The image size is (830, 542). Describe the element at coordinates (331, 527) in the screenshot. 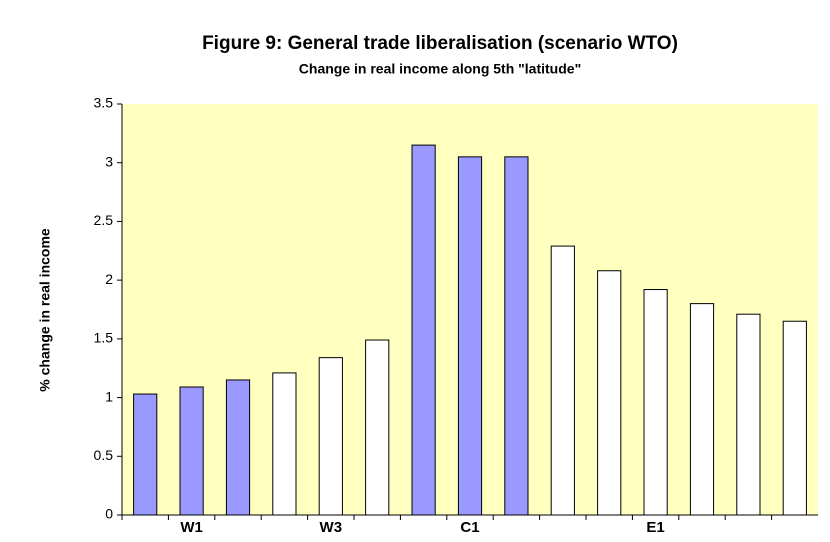

I see `x-tick-label: W3` at that location.